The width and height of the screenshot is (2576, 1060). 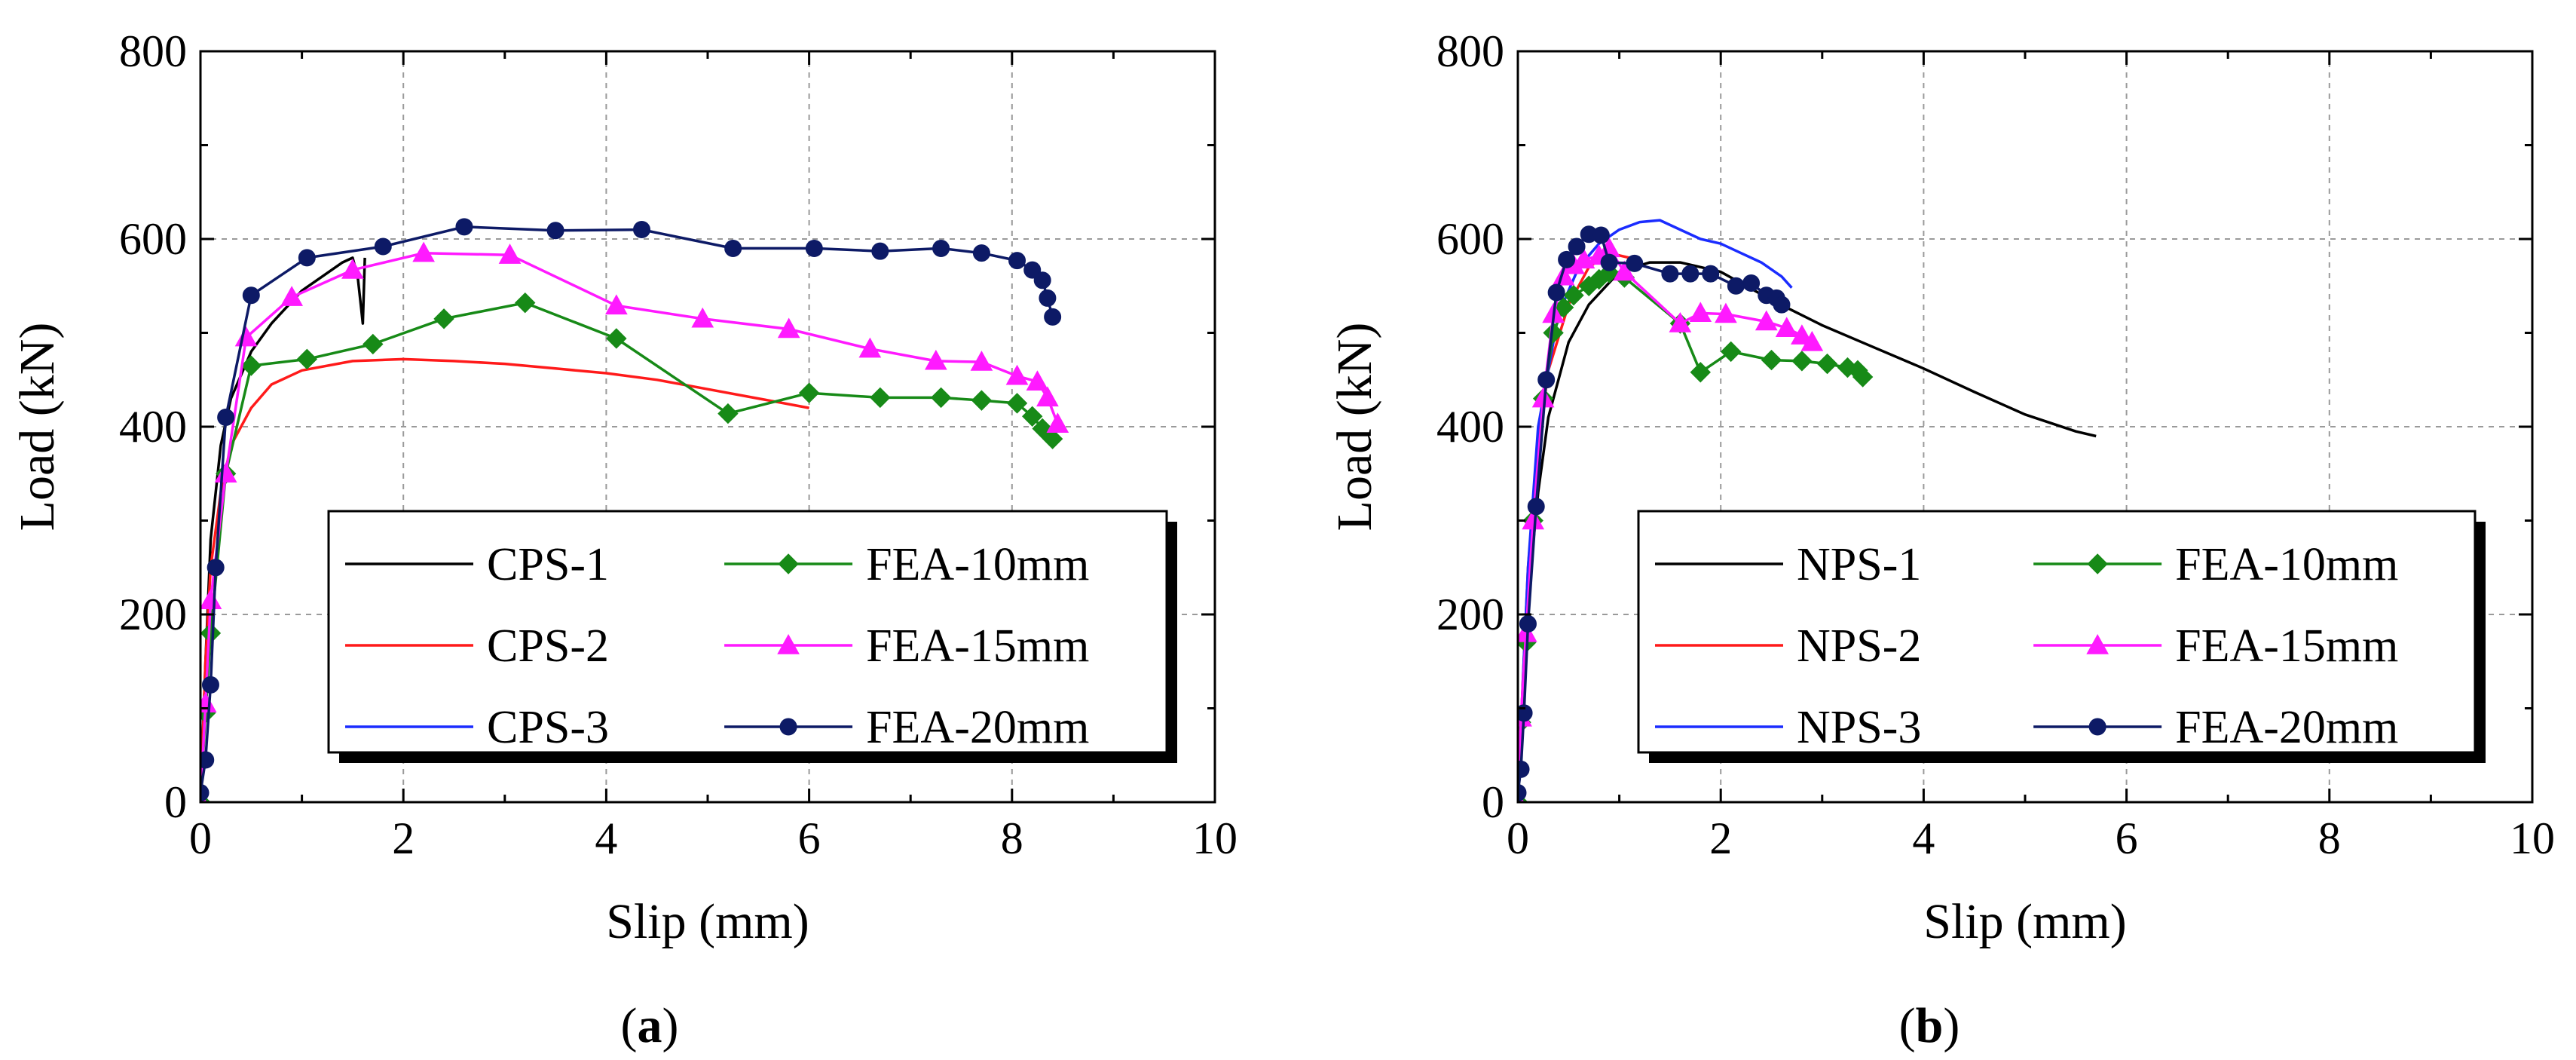 What do you see at coordinates (650, 1025) in the screenshot?
I see `panel-label: (a)` at bounding box center [650, 1025].